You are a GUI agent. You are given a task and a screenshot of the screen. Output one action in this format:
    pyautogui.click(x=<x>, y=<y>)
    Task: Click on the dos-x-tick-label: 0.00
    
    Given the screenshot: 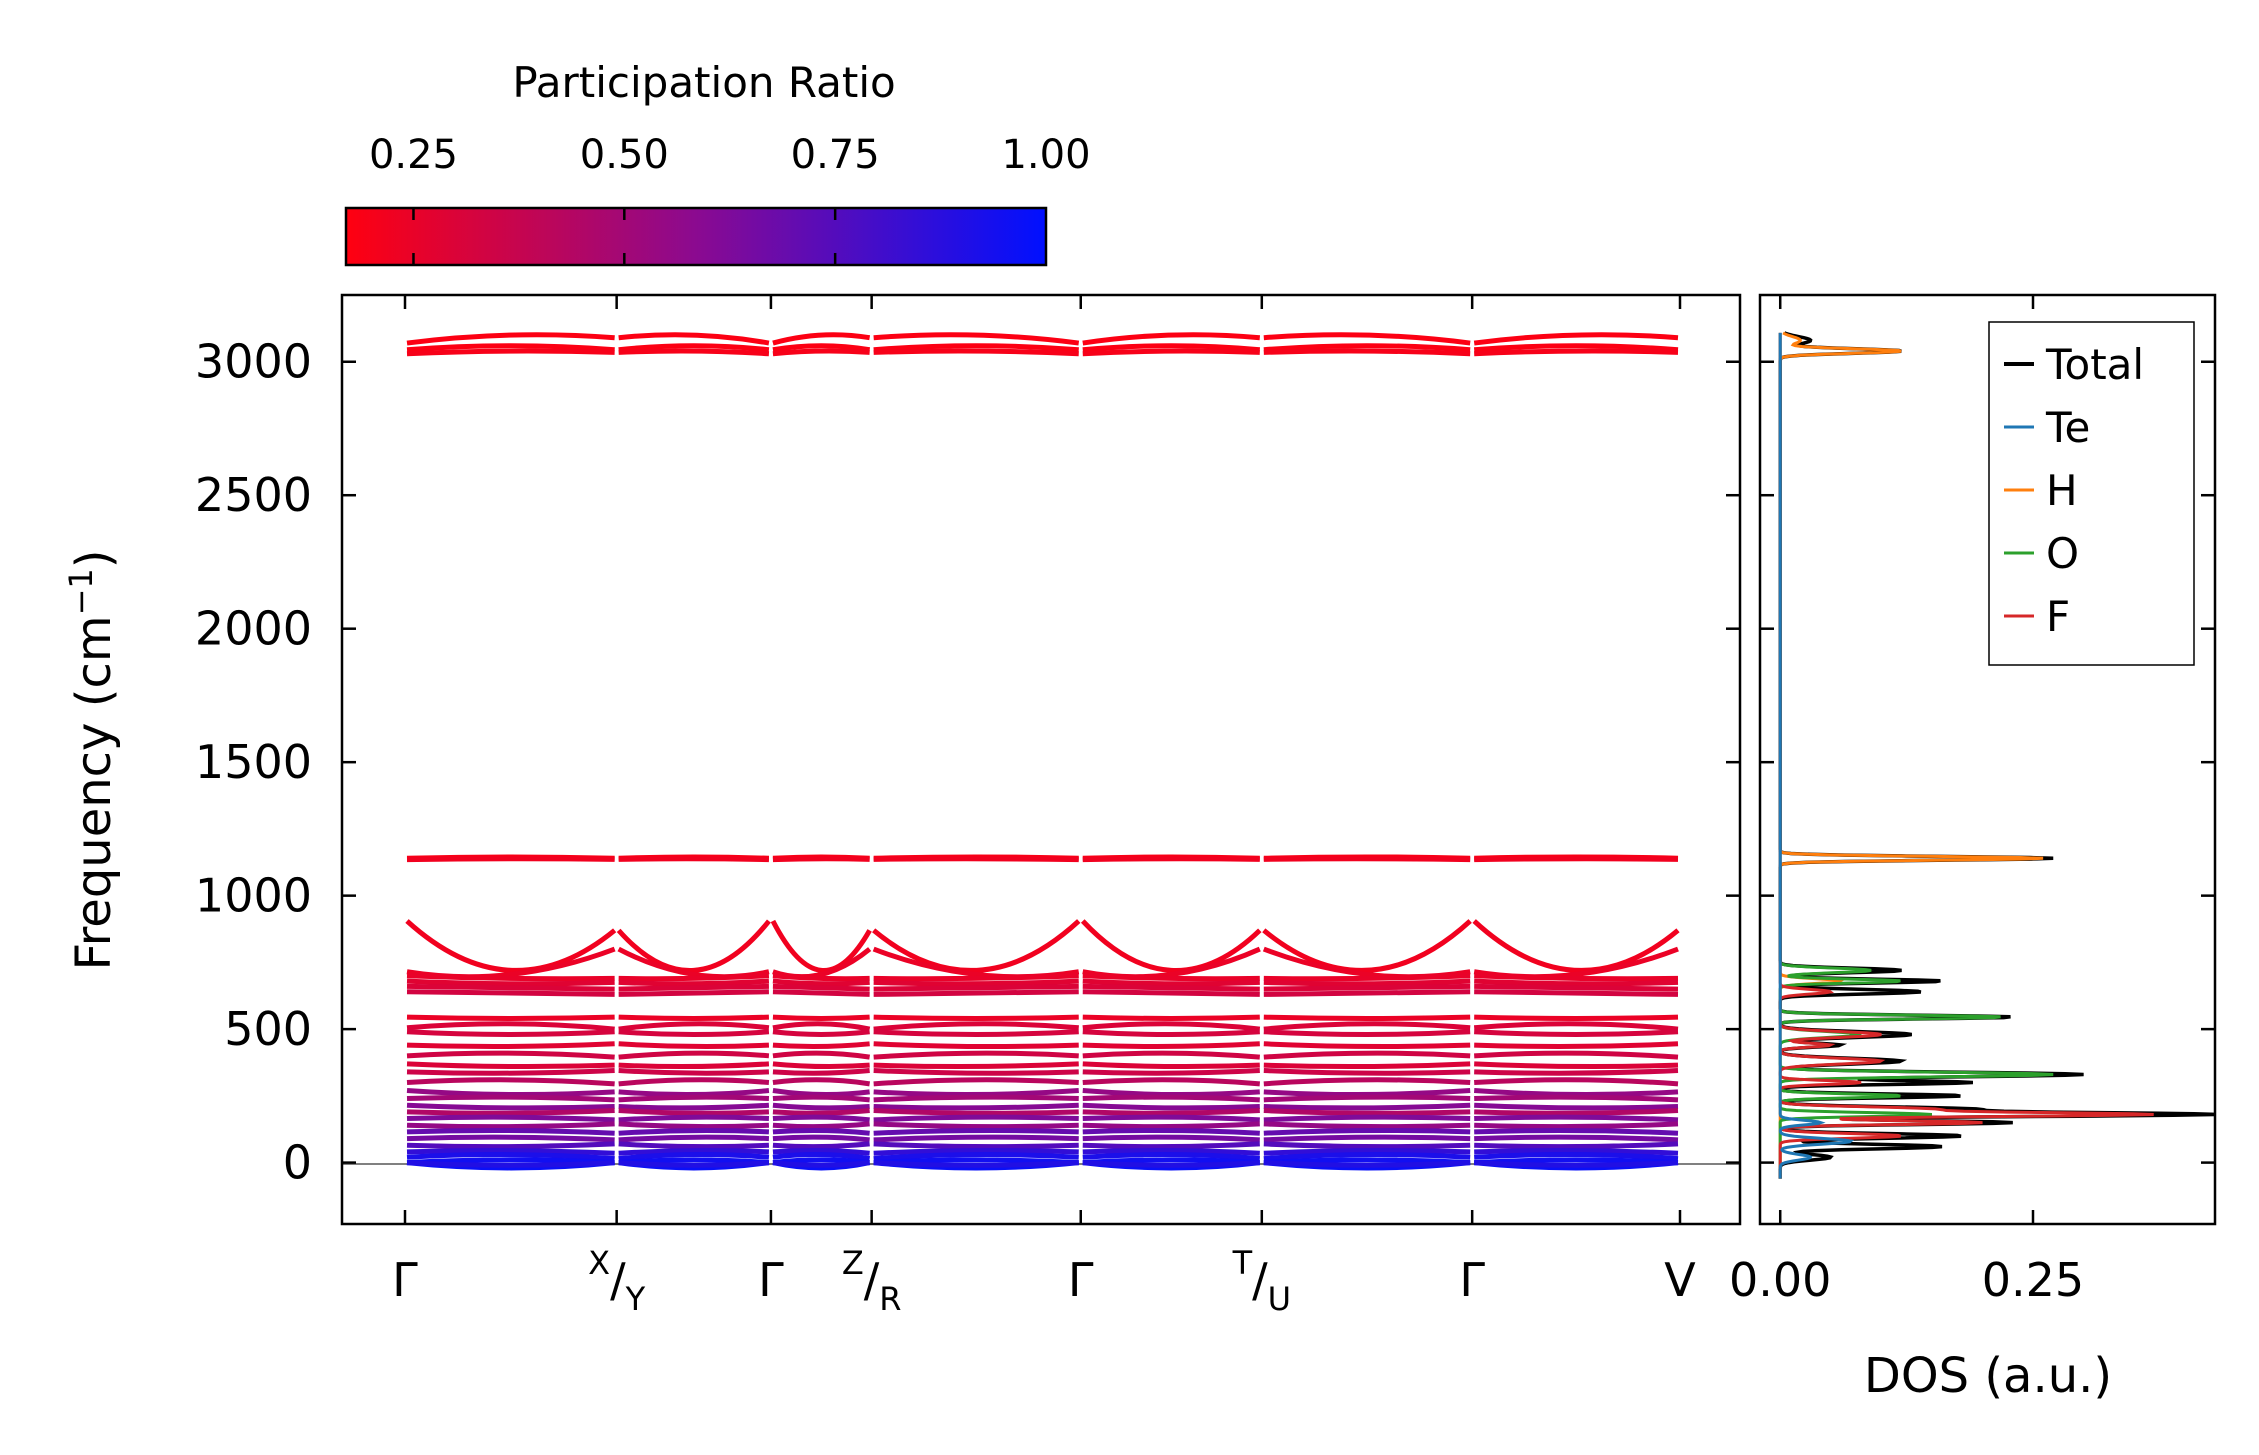 What is the action you would take?
    pyautogui.click(x=1780, y=1280)
    